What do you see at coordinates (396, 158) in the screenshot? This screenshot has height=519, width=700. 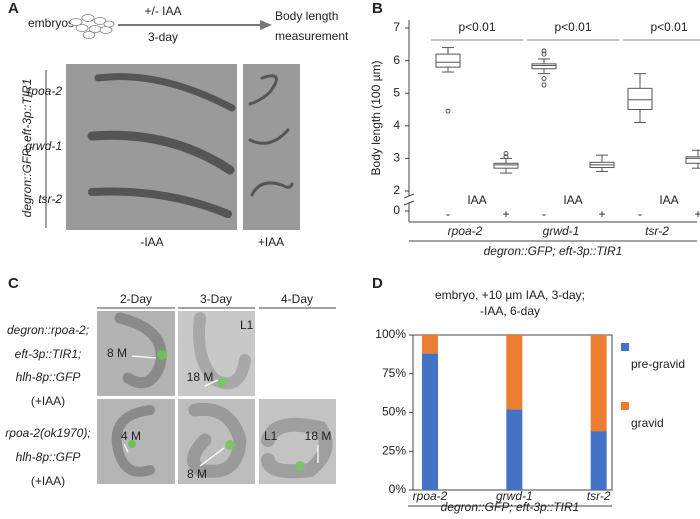 I see `y-tick-label: 3` at bounding box center [396, 158].